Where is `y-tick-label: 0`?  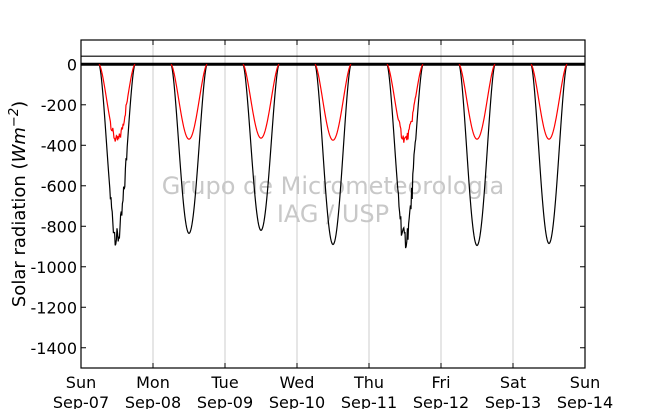 y-tick-label: 0 is located at coordinates (72, 64).